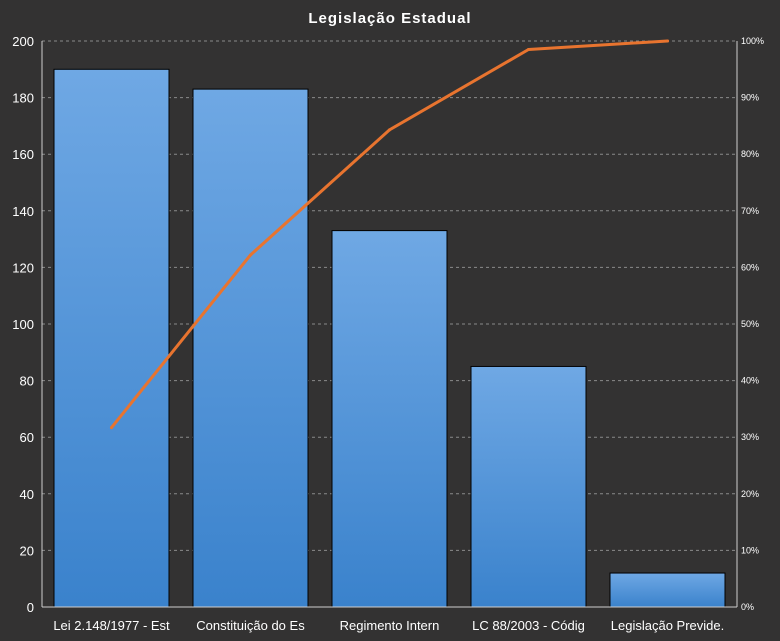 The width and height of the screenshot is (780, 641). Describe the element at coordinates (390, 625) in the screenshot. I see `x-tick-label: Regimento Intern` at that location.